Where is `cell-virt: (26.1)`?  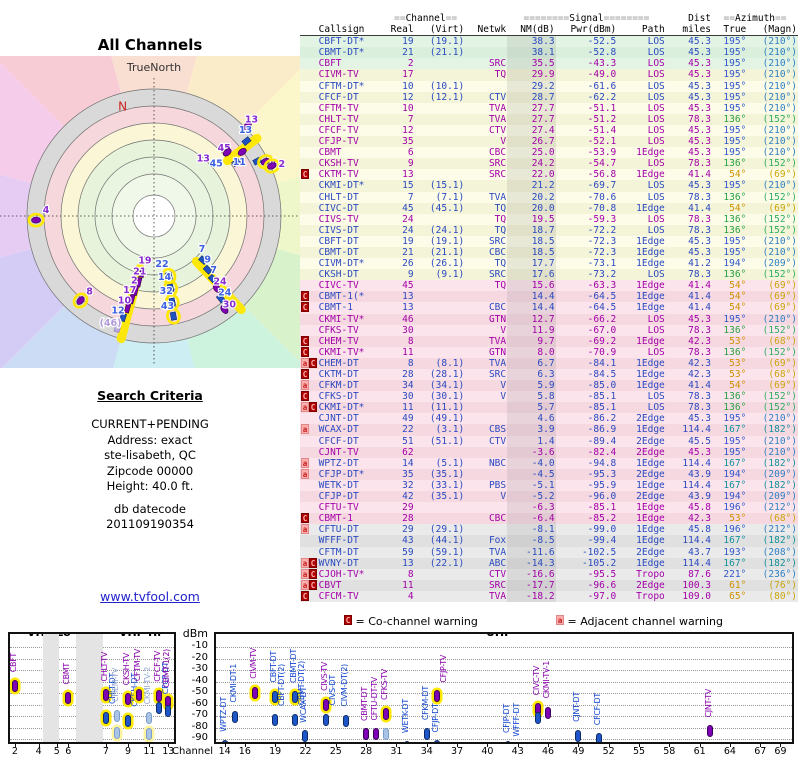
cell-virt: (26.1) is located at coordinates (447, 264).